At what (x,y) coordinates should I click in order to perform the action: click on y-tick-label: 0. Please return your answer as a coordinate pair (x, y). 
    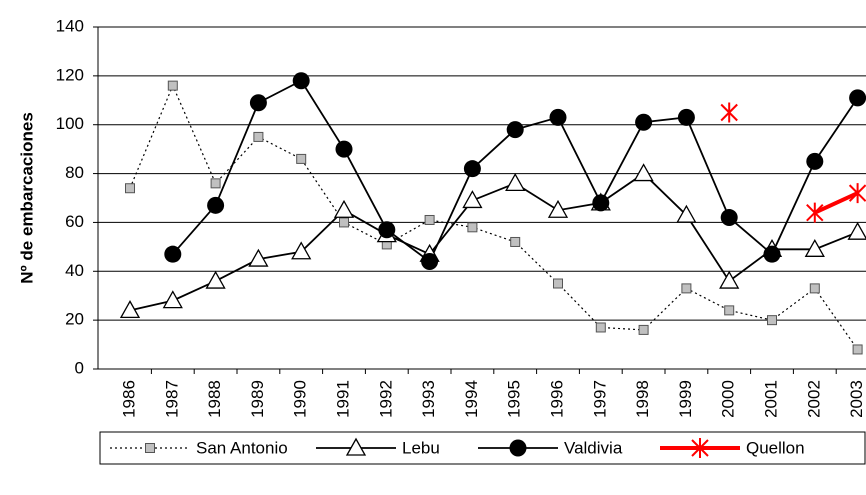
    Looking at the image, I should click on (79, 367).